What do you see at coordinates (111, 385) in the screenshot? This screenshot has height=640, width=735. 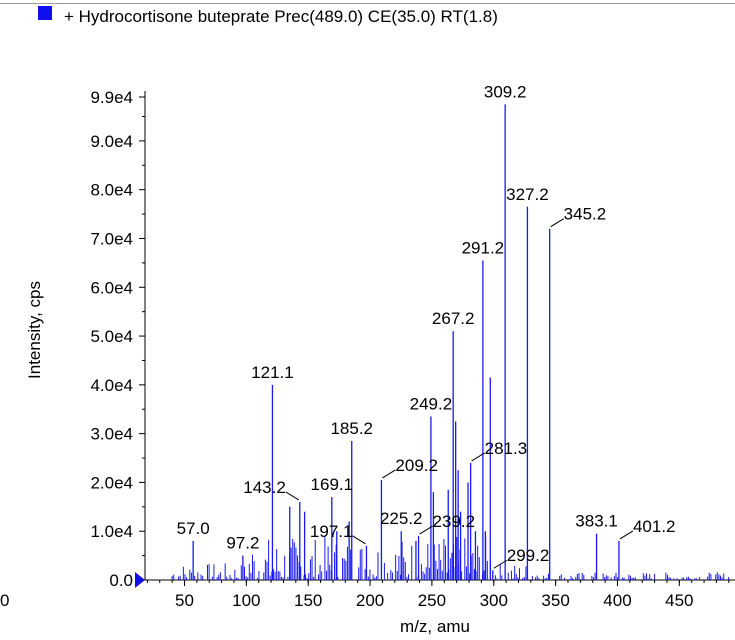 I see `y-tick-label: 4.0e4` at bounding box center [111, 385].